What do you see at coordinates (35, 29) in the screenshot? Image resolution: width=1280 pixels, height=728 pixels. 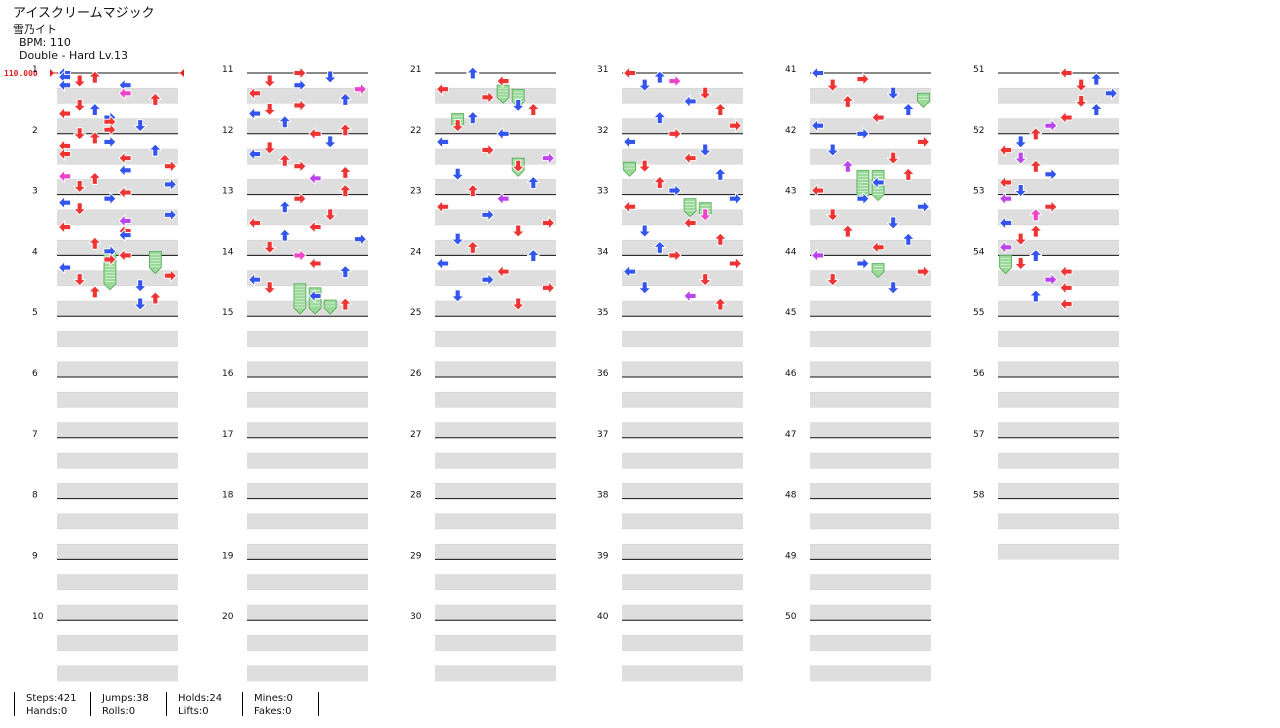 I see `song-artist: 雪乃イト` at bounding box center [35, 29].